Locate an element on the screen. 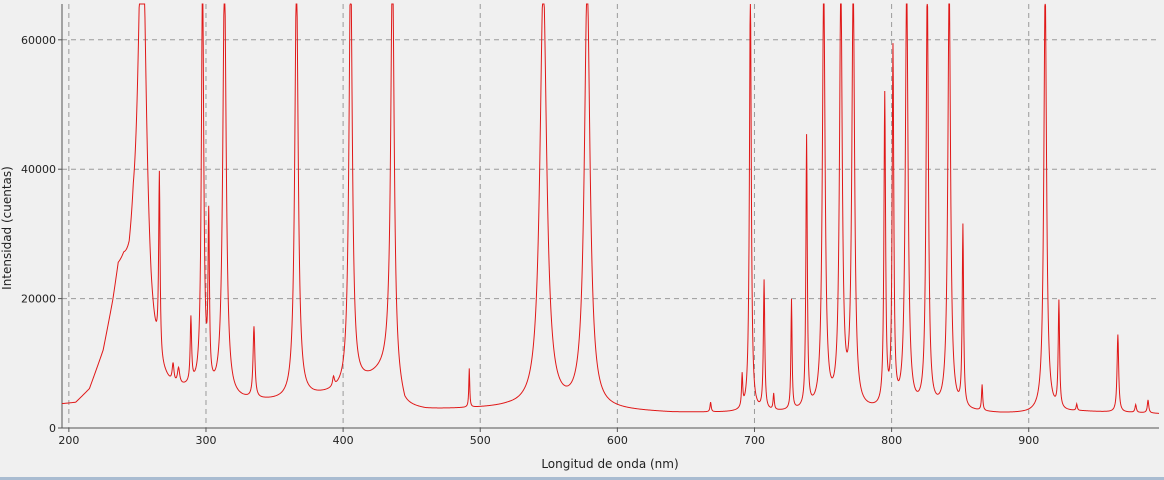 The width and height of the screenshot is (1164, 480). x-tick-label: 800 is located at coordinates (891, 440).